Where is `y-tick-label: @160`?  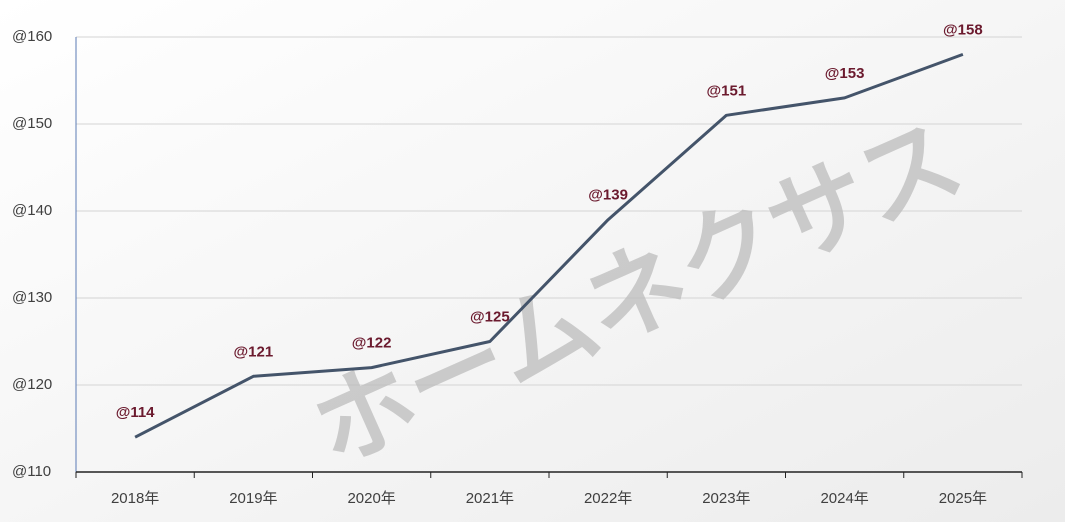
y-tick-label: @160 is located at coordinates (32, 36).